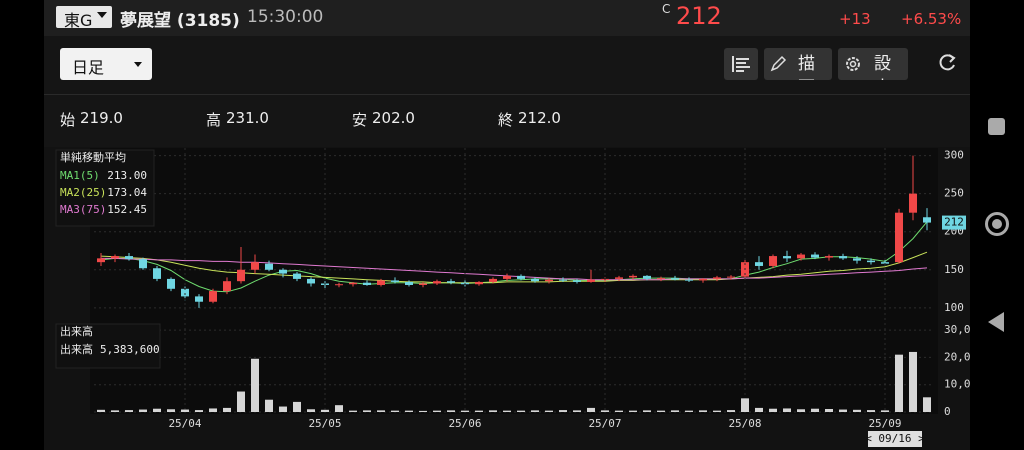 The image size is (1024, 450). What do you see at coordinates (507, 65) in the screenshot?
I see `toolbar: 日足 描画 設定` at bounding box center [507, 65].